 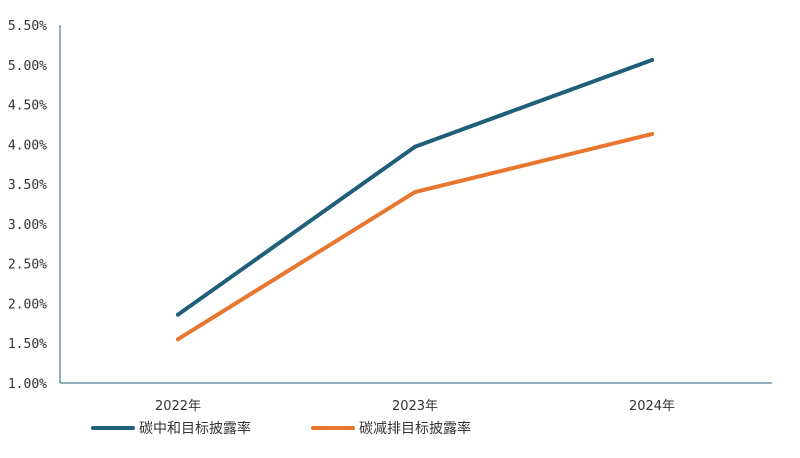 I want to click on legend-item: 碳中和目标披露率, so click(x=171, y=428).